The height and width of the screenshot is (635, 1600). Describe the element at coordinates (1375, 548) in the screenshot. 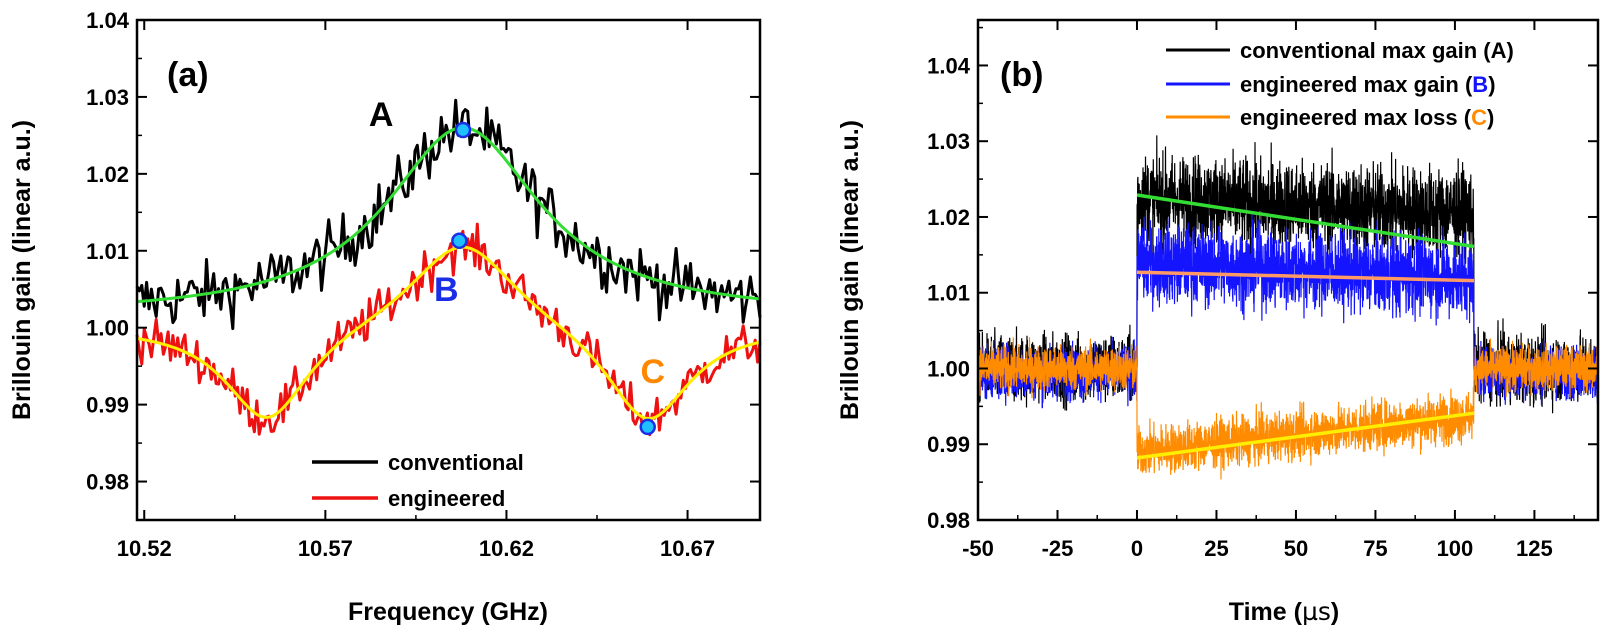

I see `x-tick-label: 75` at that location.